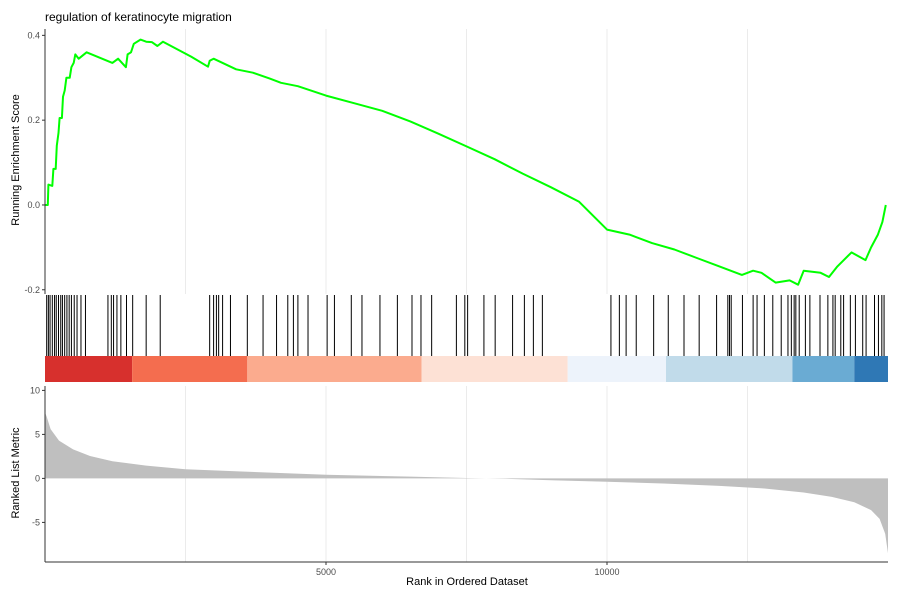 This screenshot has height=600, width=900. Describe the element at coordinates (33, 120) in the screenshot. I see `es-y-tick-label: 0.2` at that location.